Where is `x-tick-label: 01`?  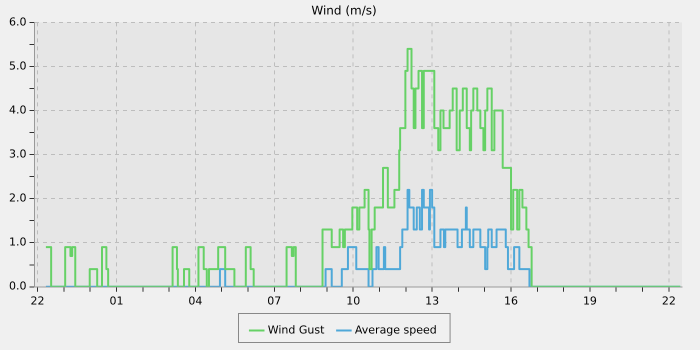
x-tick-label: 01 is located at coordinates (116, 301).